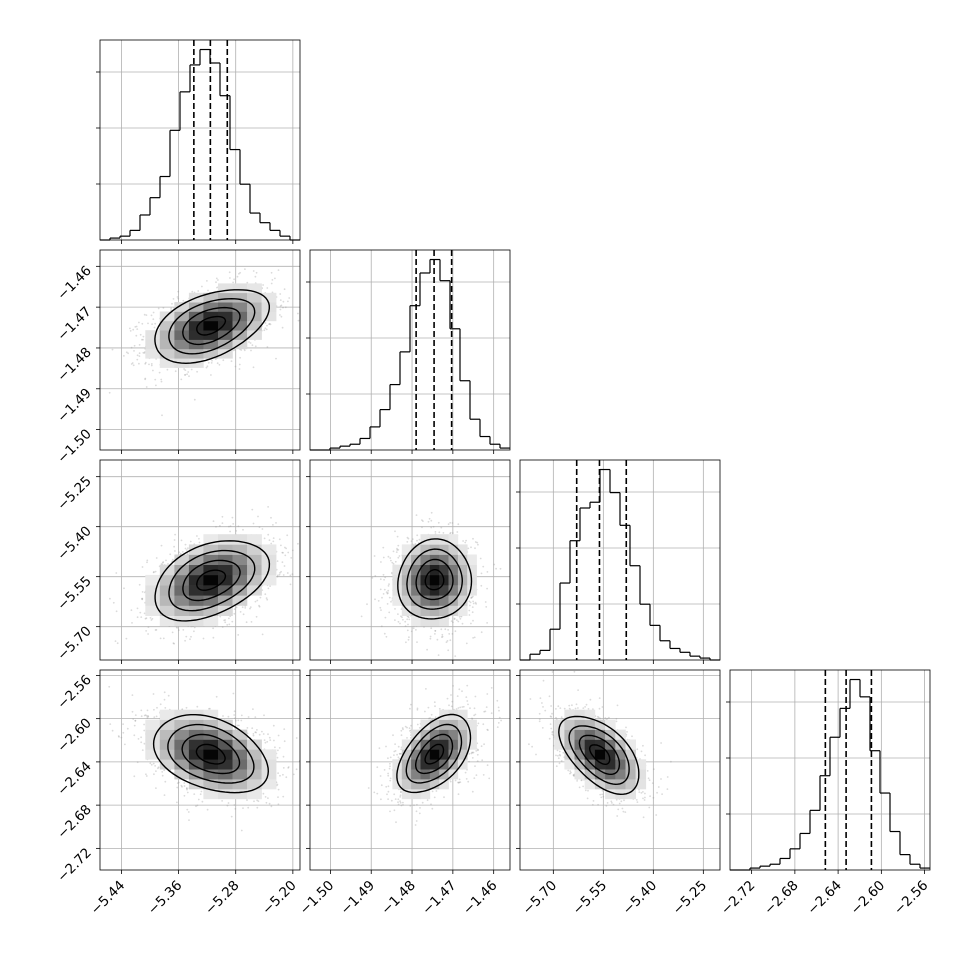 The image size is (970, 970). I want to click on histogram-panel-3: −2.72 −2.68 −2.64 −2.60 −2.56, so click(824, 793).